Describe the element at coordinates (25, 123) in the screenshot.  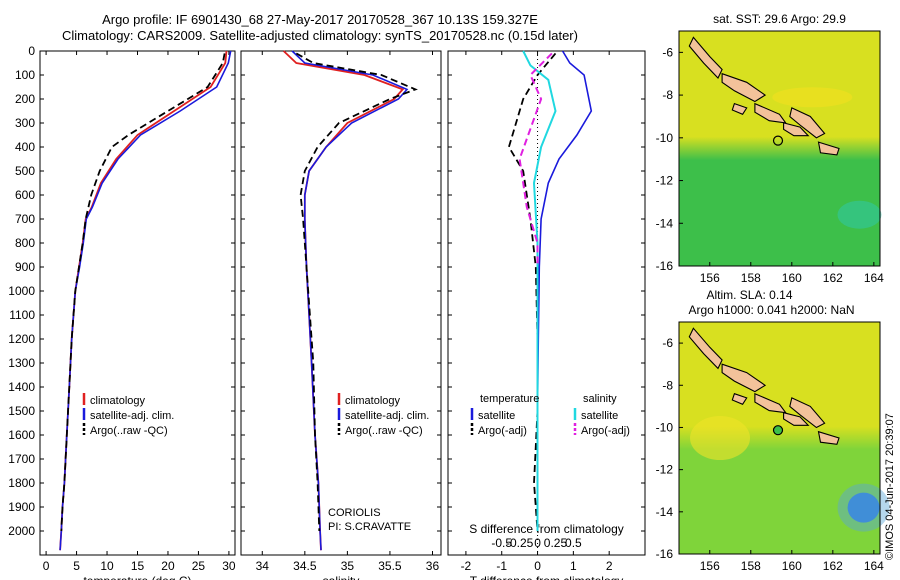
I see `y-tick-label: 300` at that location.